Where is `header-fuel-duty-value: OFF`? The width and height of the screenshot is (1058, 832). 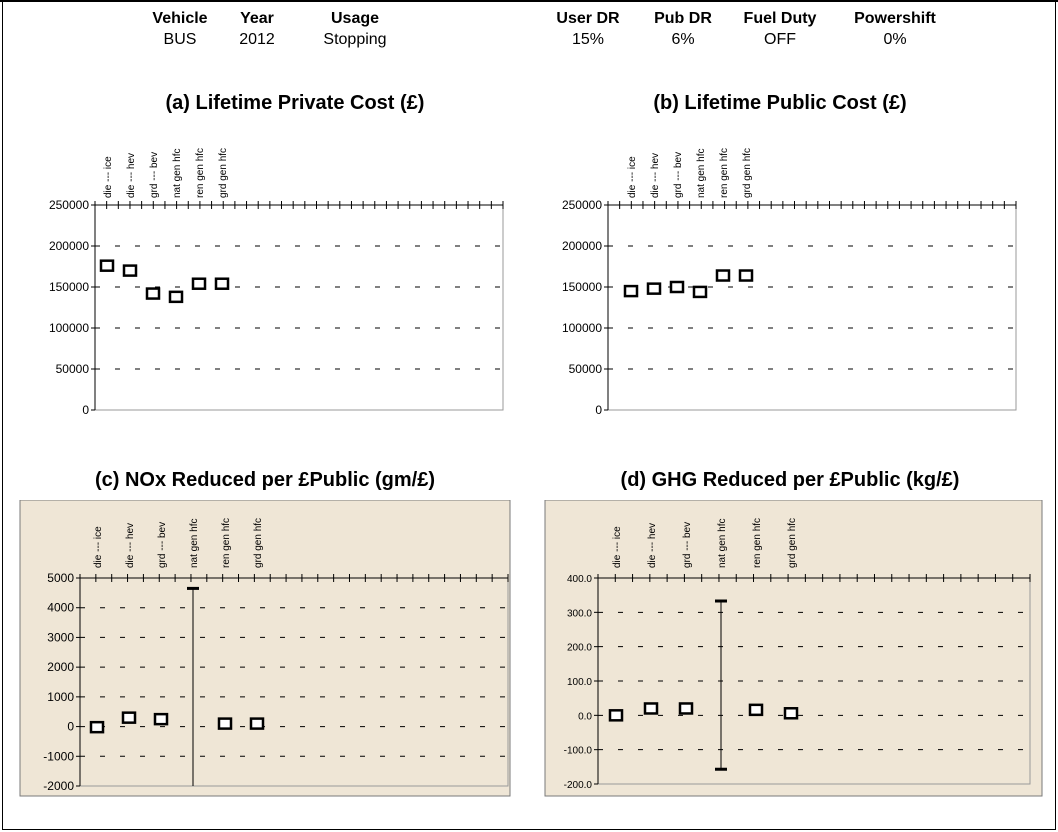 header-fuel-duty-value: OFF is located at coordinates (780, 39).